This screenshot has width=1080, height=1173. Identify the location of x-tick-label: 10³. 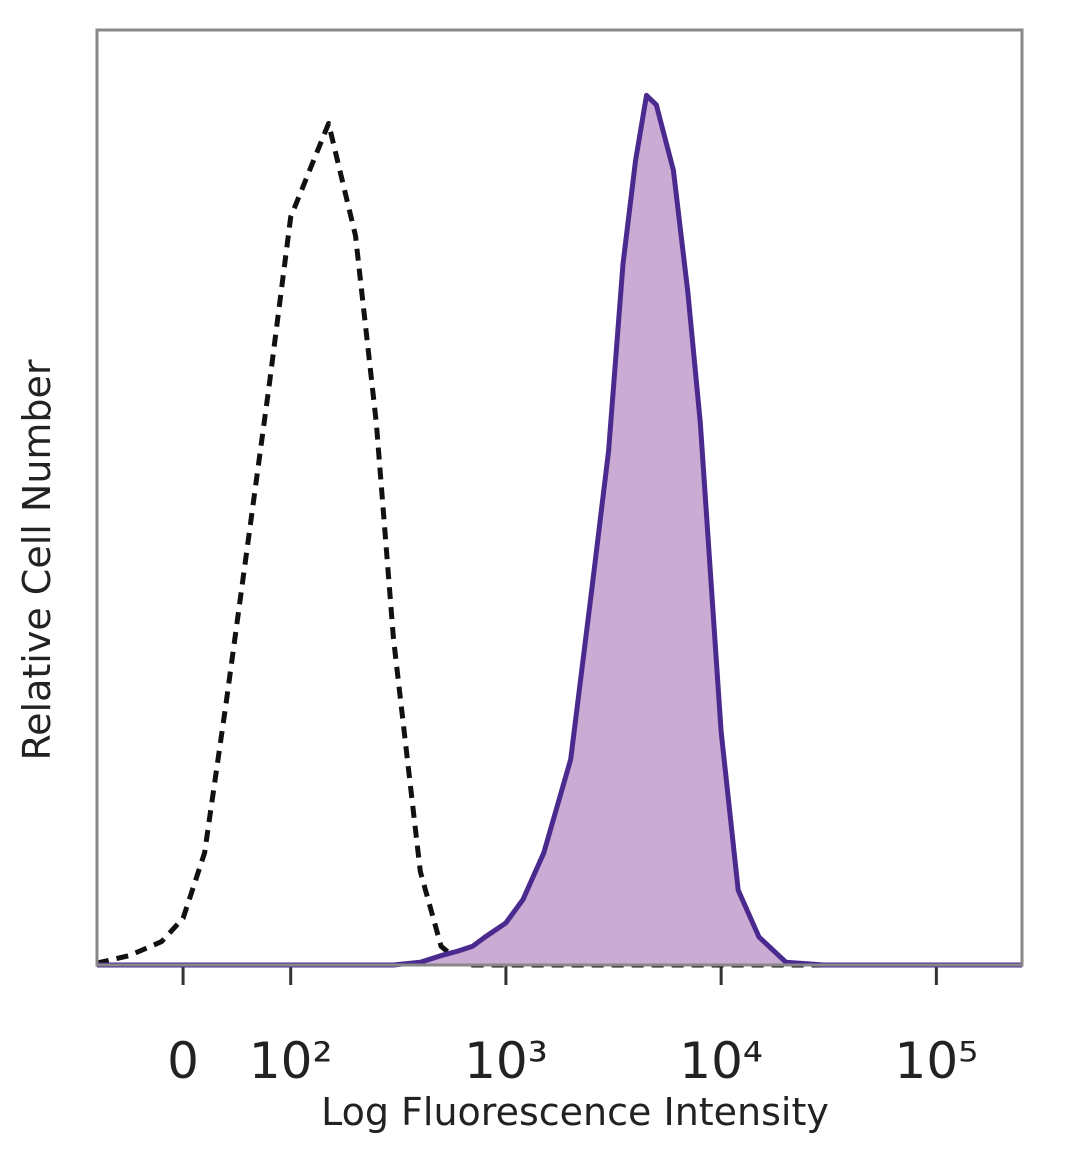
(506, 1061).